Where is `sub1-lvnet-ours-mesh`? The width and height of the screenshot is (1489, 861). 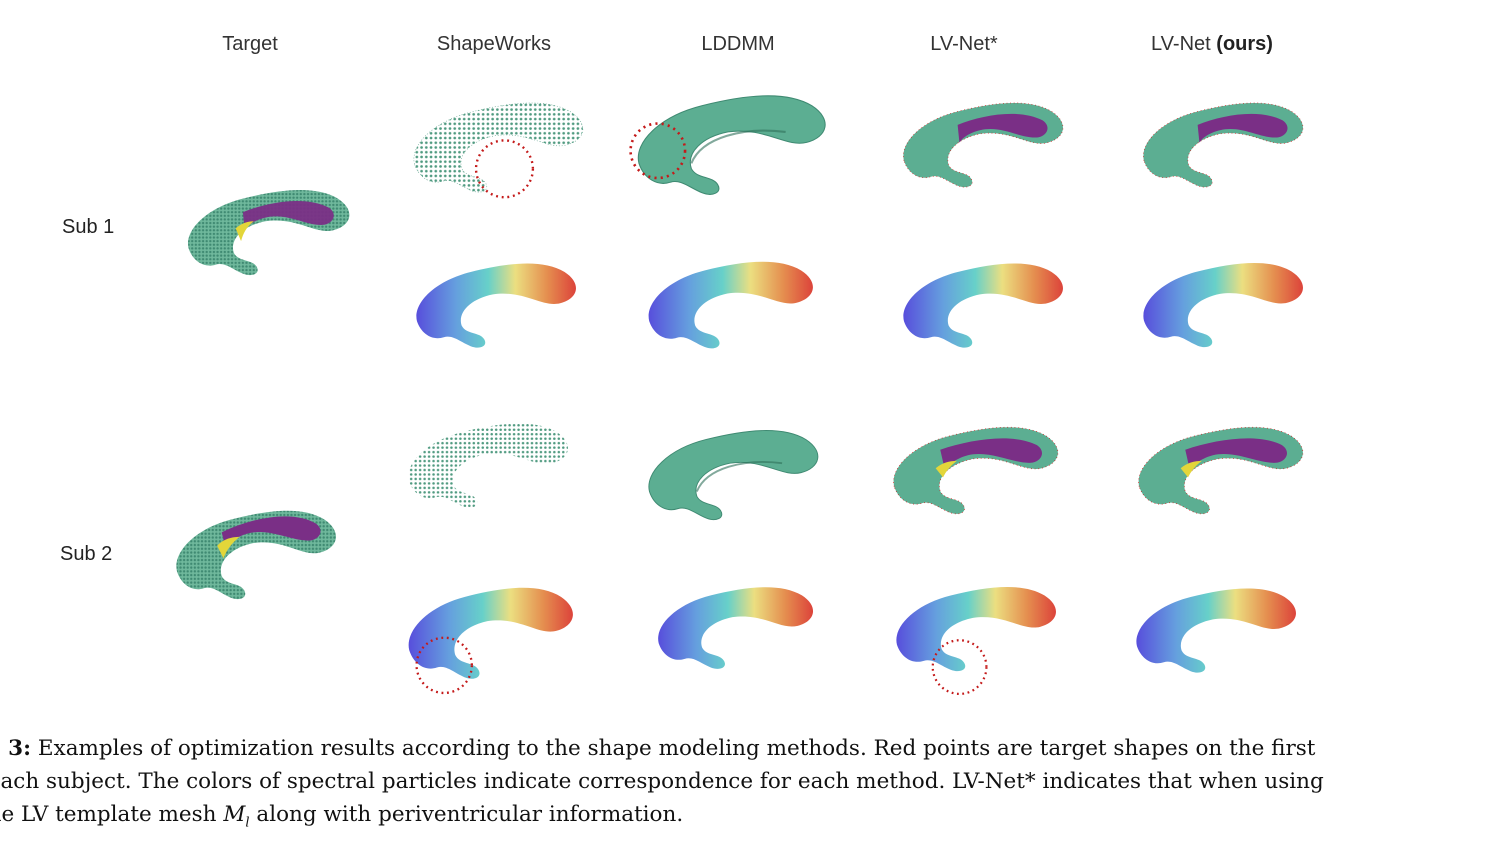
sub1-lvnet-ours-mesh is located at coordinates (1220, 145).